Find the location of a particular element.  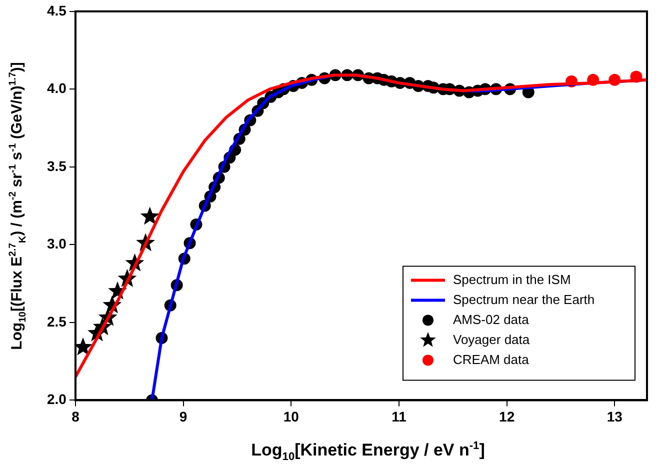

y-tick-label: 3.0 is located at coordinates (56, 244).